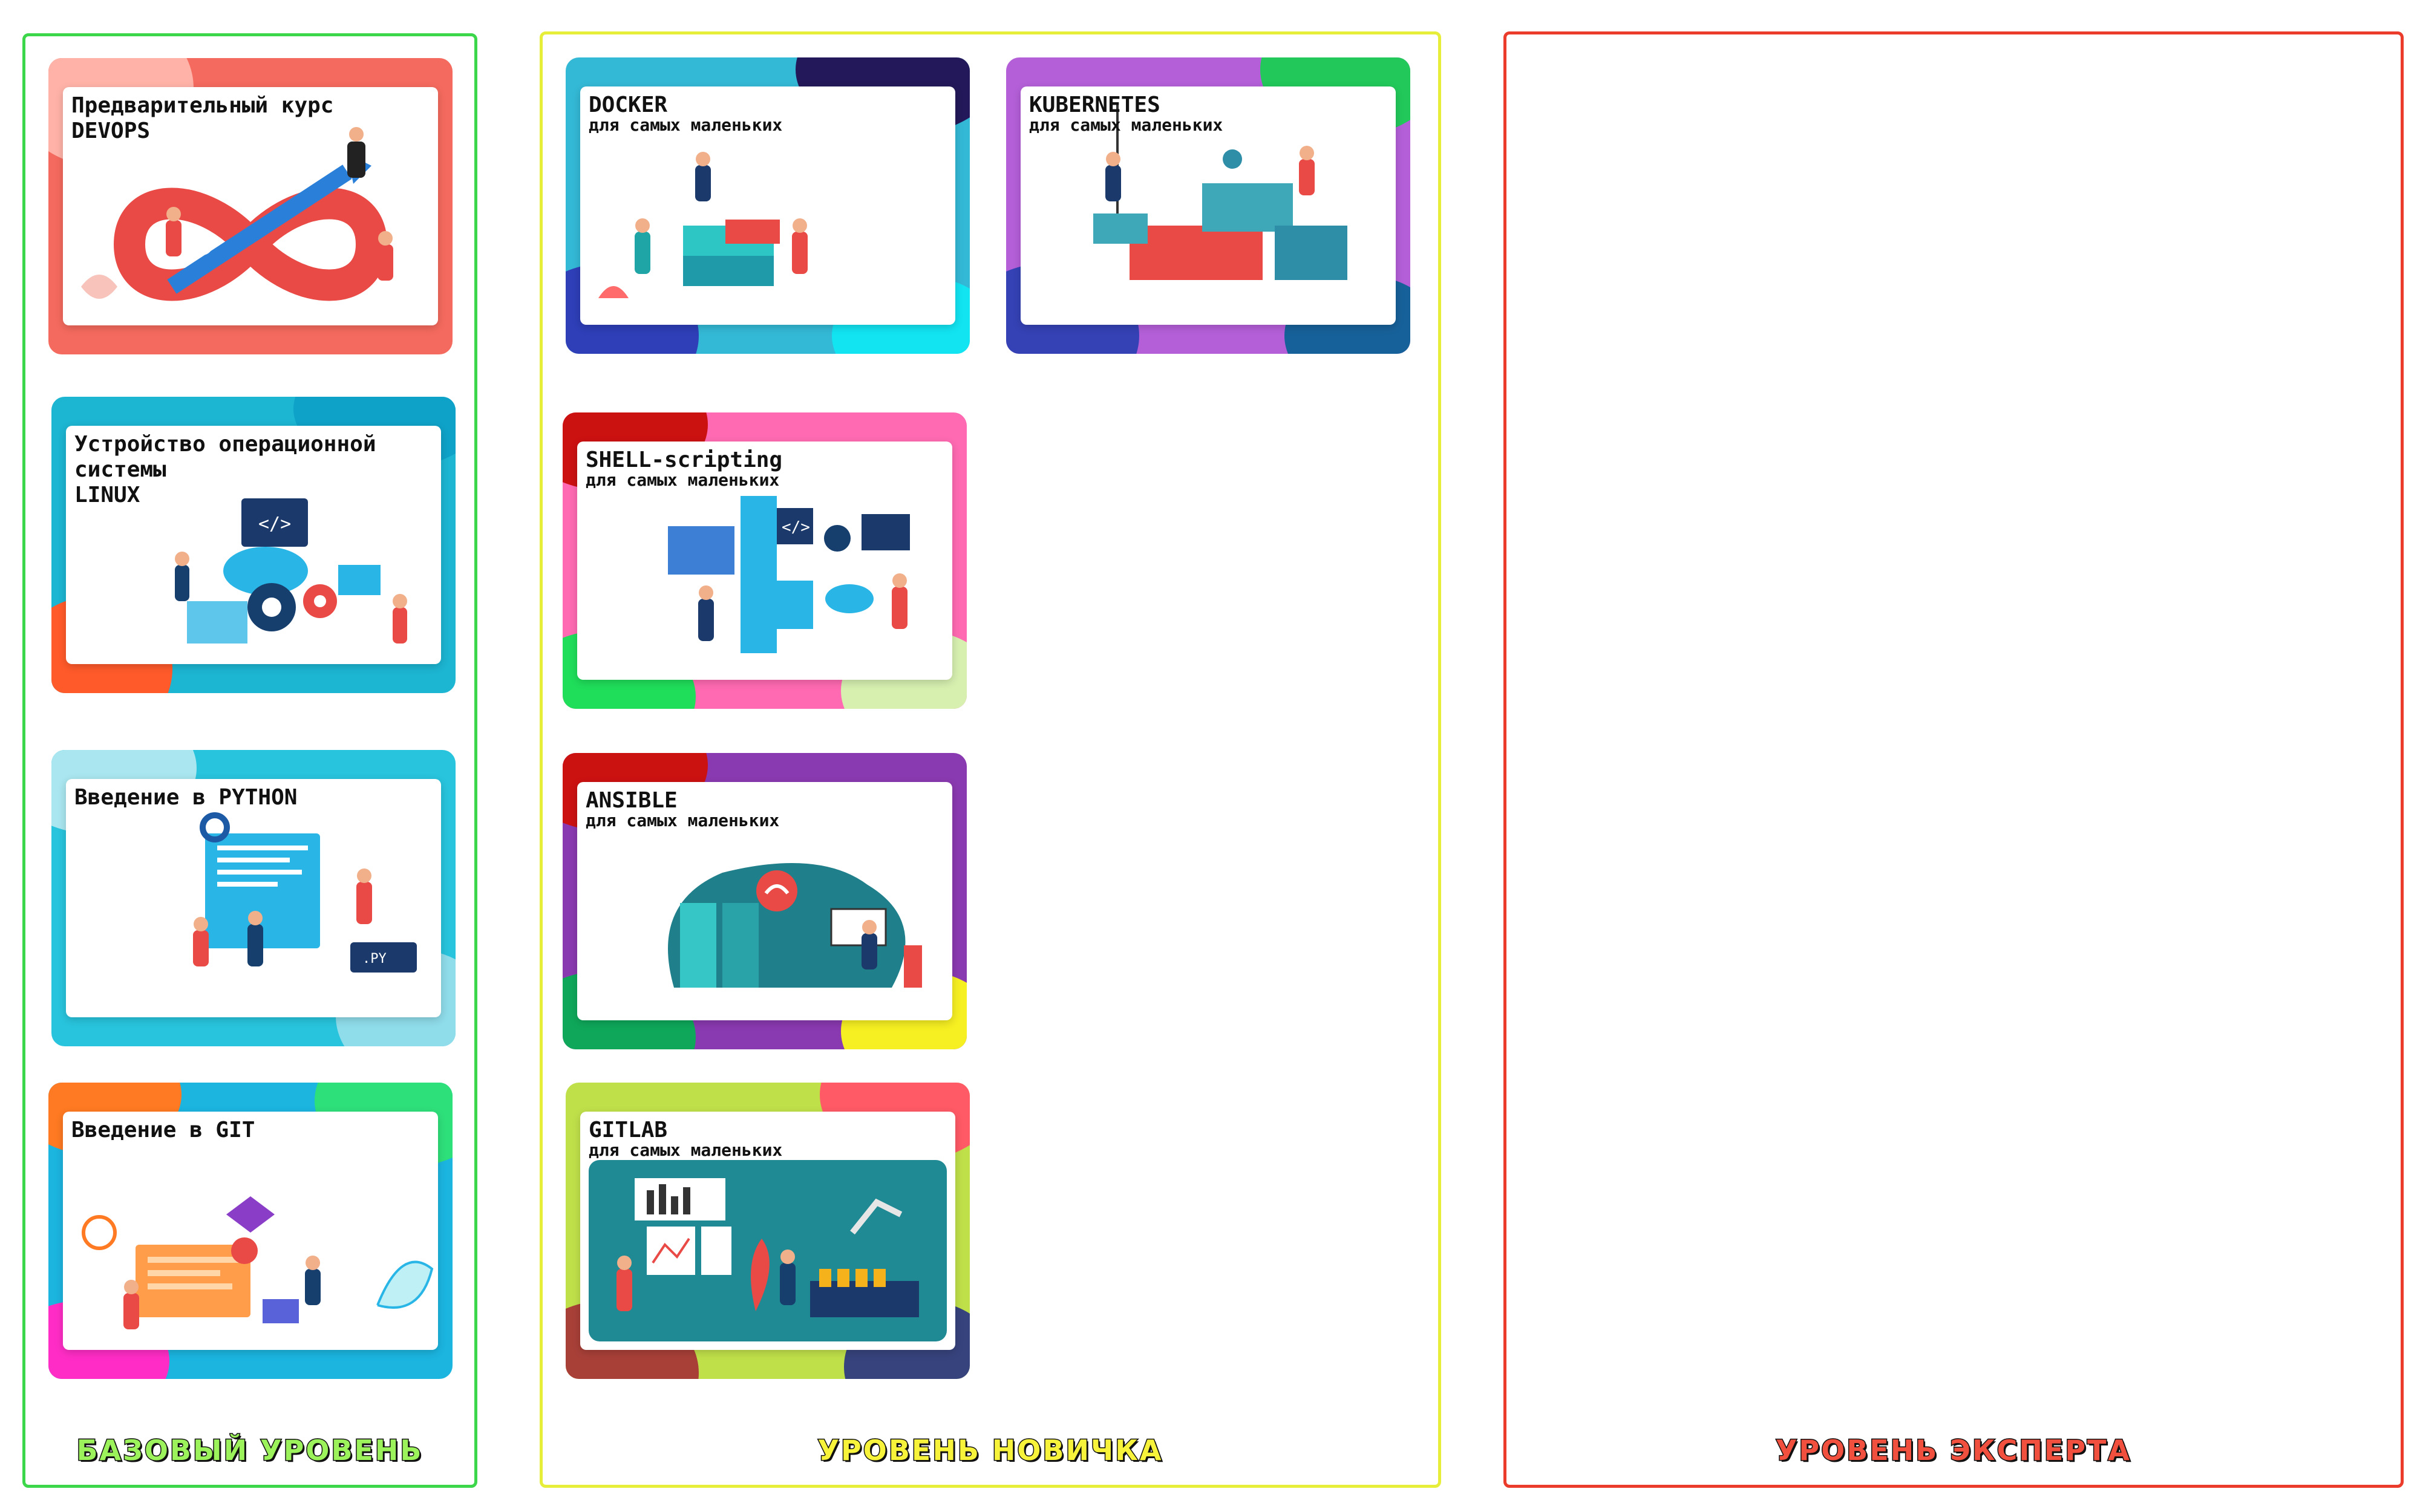 The height and width of the screenshot is (1512, 2420). What do you see at coordinates (1094, 105) in the screenshot?
I see `course-title: KUBERNETES` at bounding box center [1094, 105].